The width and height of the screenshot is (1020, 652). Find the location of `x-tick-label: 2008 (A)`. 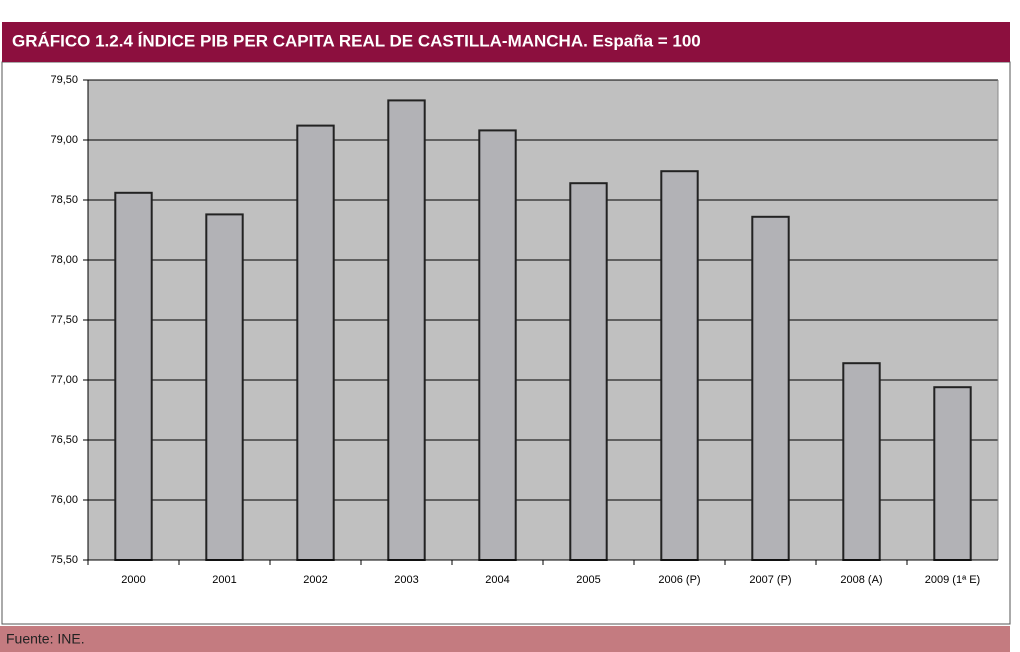

x-tick-label: 2008 (A) is located at coordinates (861, 580).